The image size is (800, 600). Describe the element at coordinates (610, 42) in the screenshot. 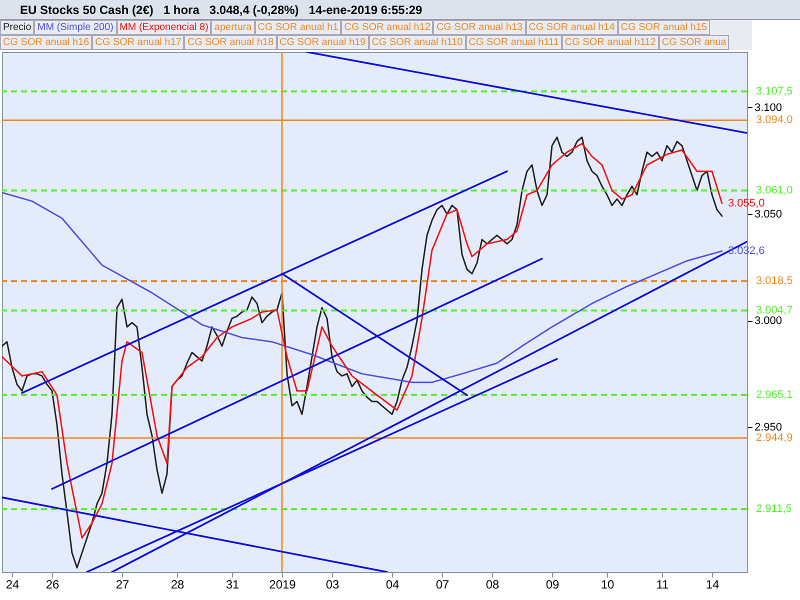

I see `text: CG SOR anual h112` at that location.